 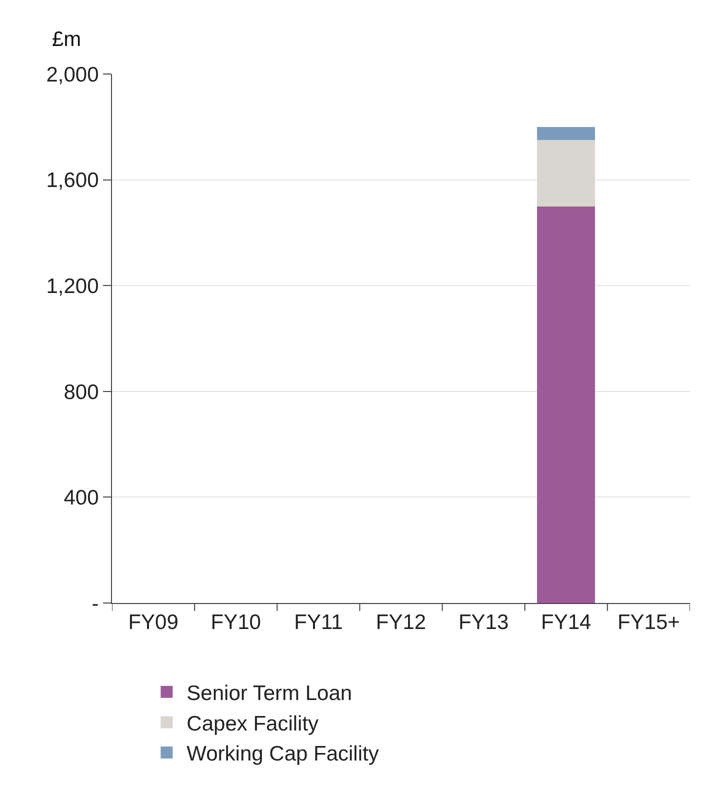 I want to click on x-tick-label: FY13, so click(x=483, y=622).